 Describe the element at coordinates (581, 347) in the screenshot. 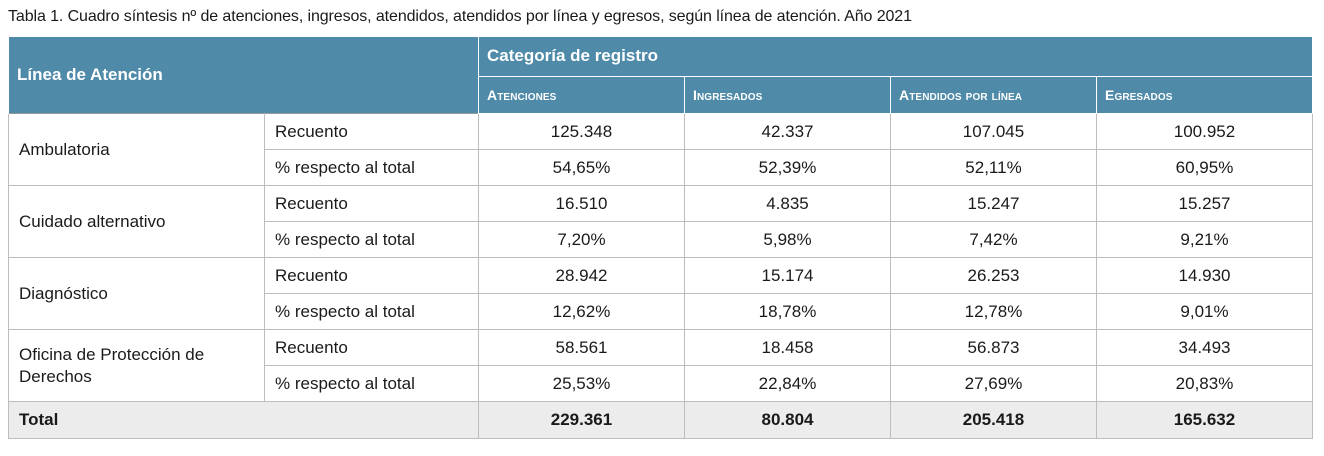

I see `cell-atenciones: 58.561` at that location.